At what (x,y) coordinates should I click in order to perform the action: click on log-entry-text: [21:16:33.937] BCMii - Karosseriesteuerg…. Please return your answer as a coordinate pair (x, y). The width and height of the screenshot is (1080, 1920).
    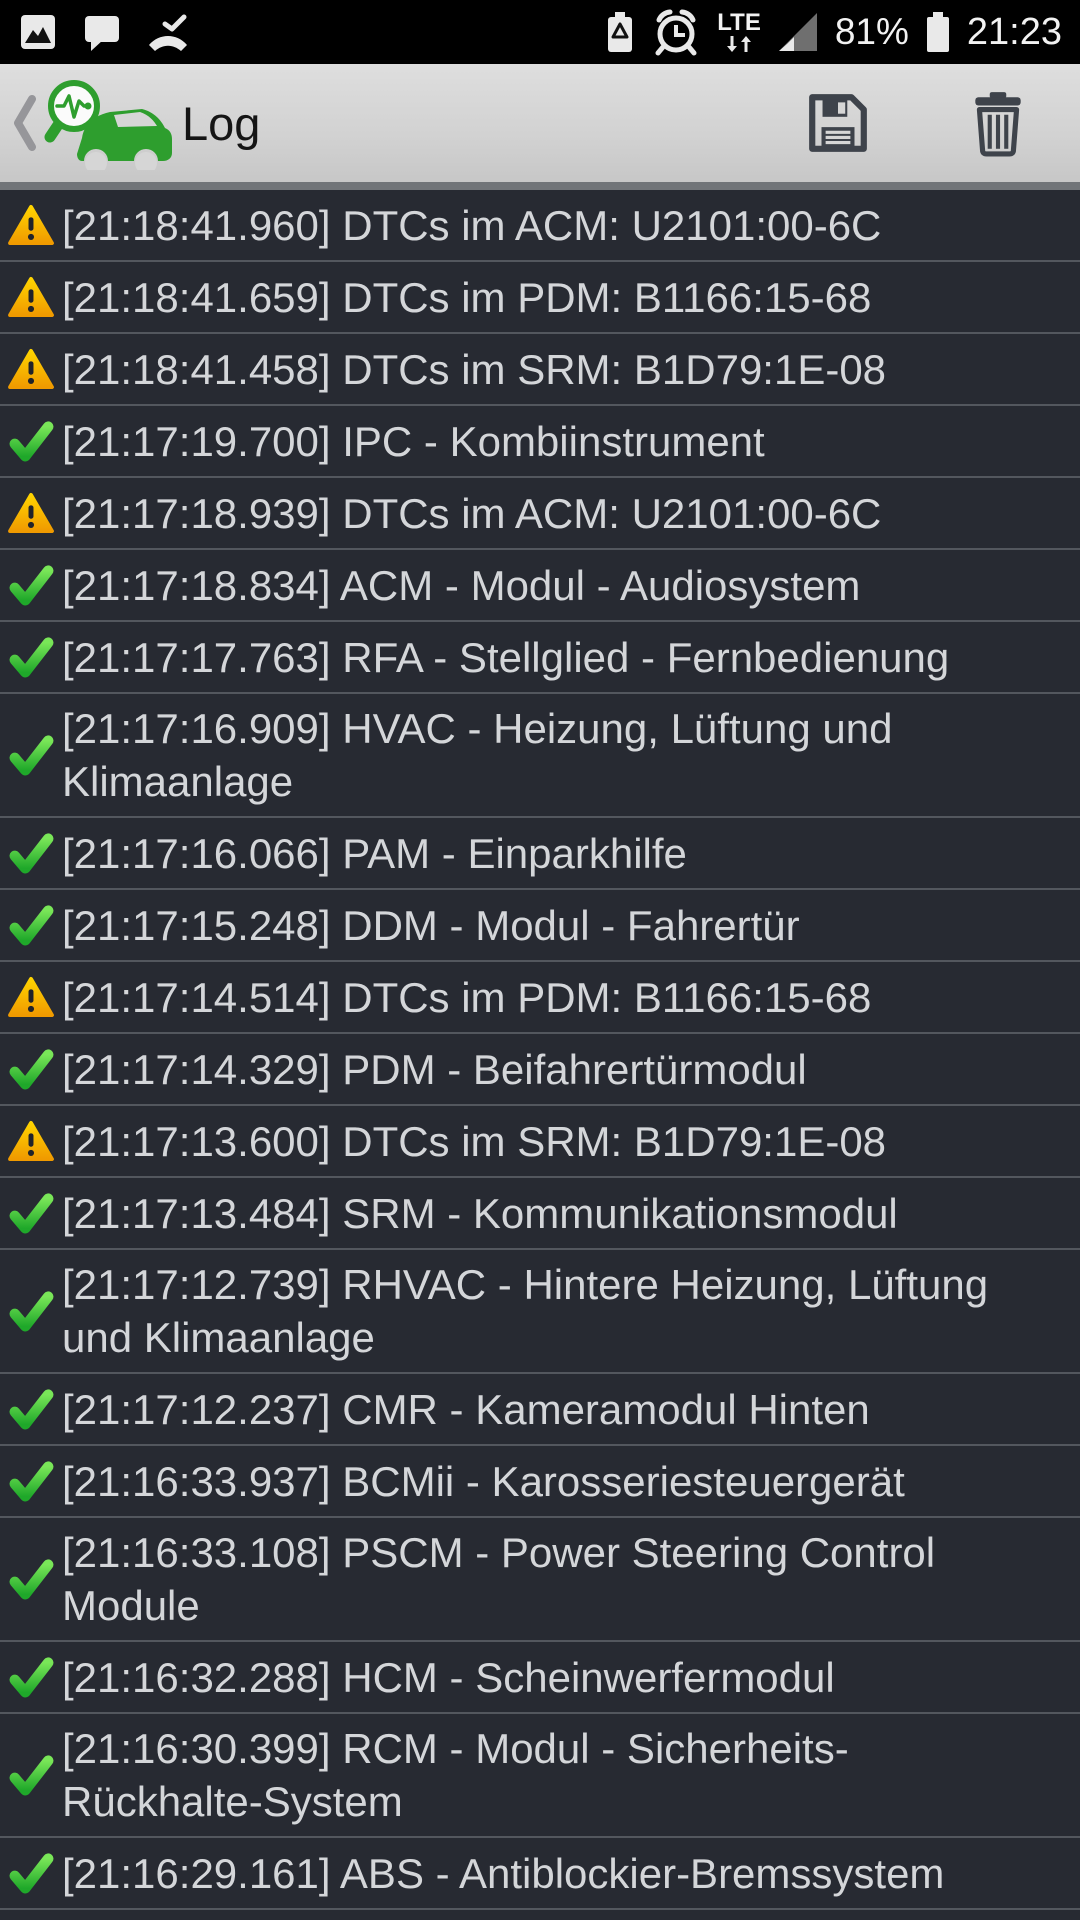
    Looking at the image, I should click on (483, 1481).